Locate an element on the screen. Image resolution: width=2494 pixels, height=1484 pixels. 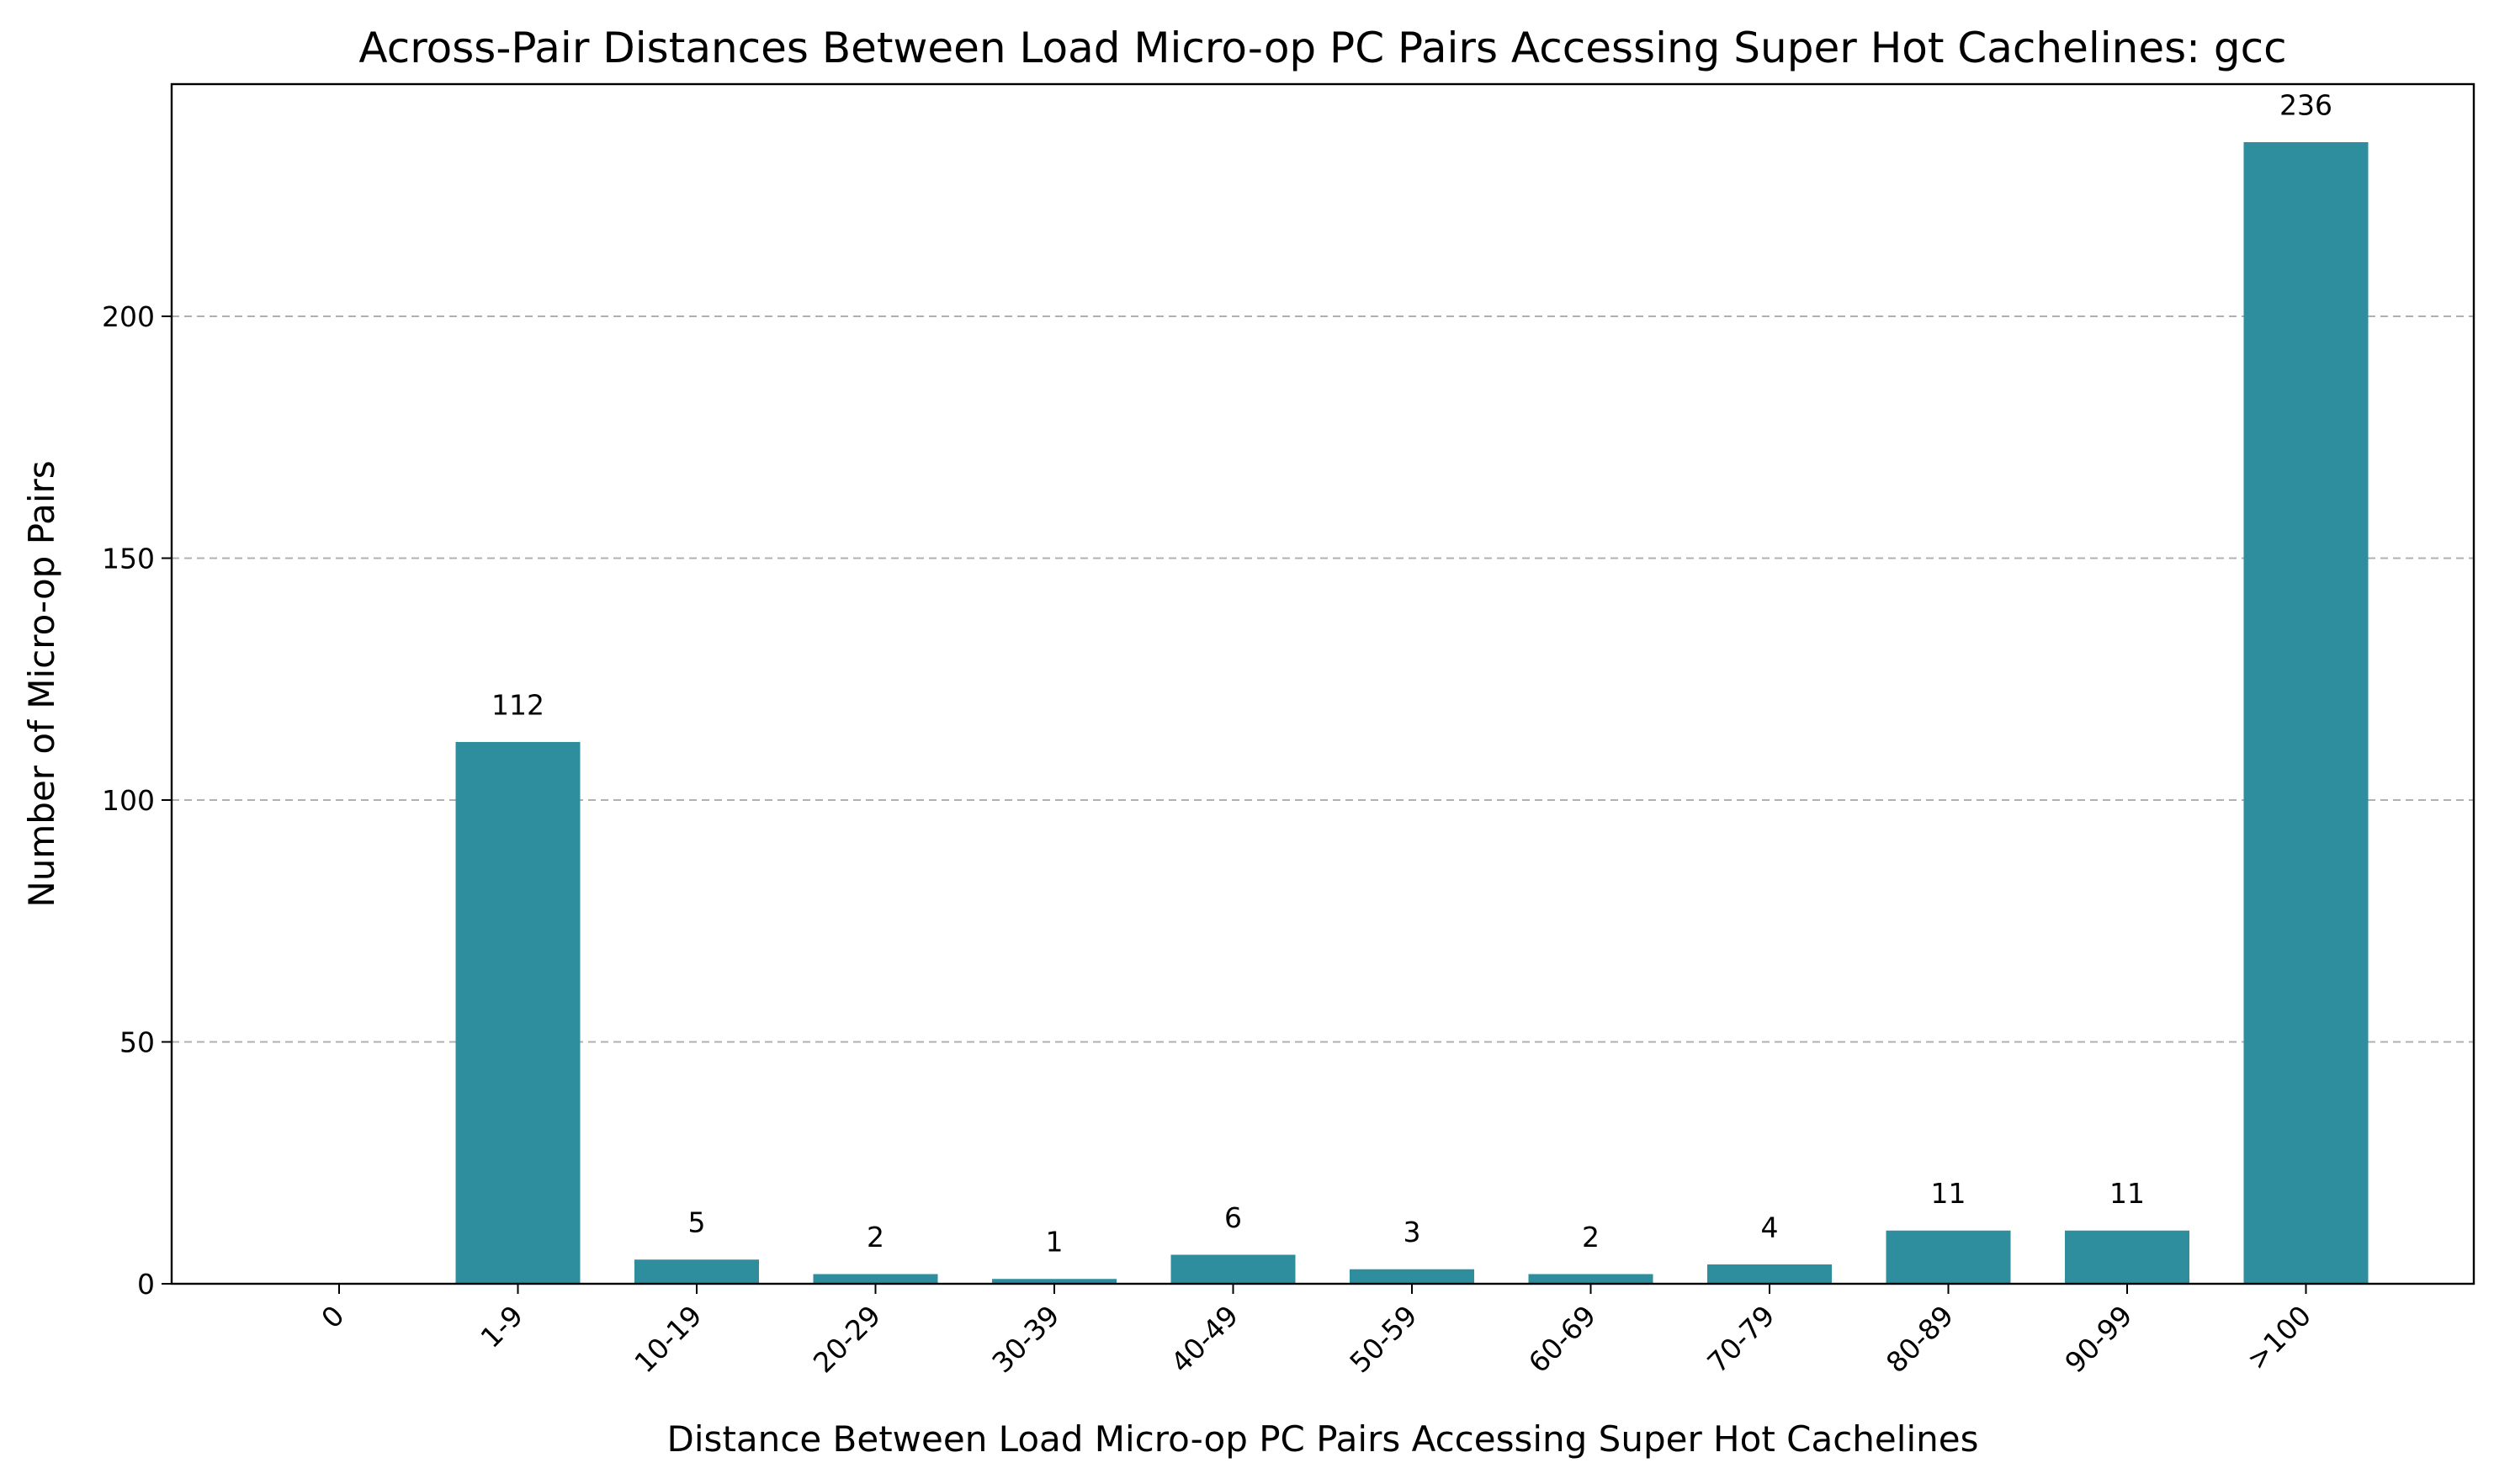
y-tick-label: 100 is located at coordinates (128, 800).